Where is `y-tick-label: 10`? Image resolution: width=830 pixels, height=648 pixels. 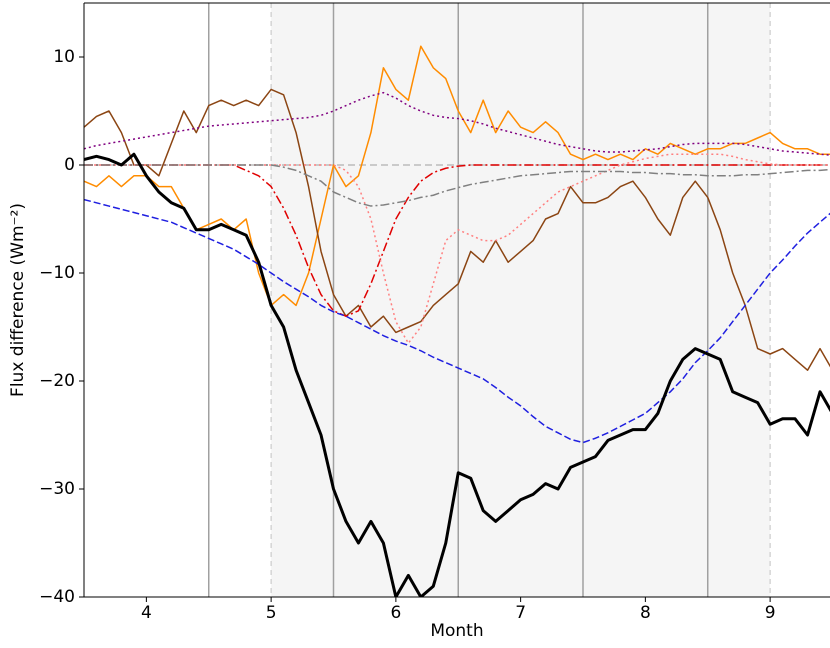
y-tick-label: 10 is located at coordinates (64, 57).